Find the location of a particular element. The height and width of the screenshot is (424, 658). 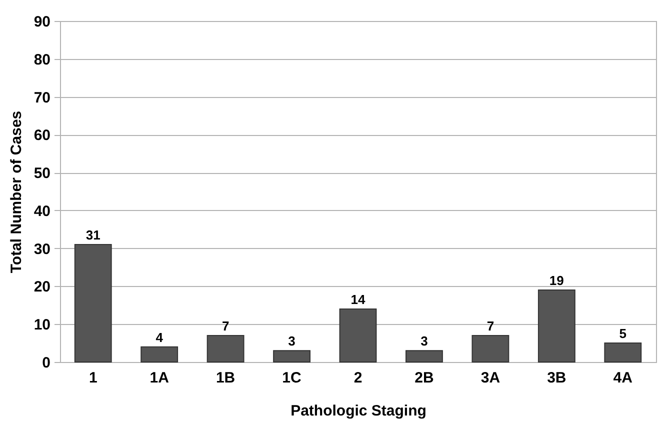

y-tick-label: 90 is located at coordinates (42, 22).